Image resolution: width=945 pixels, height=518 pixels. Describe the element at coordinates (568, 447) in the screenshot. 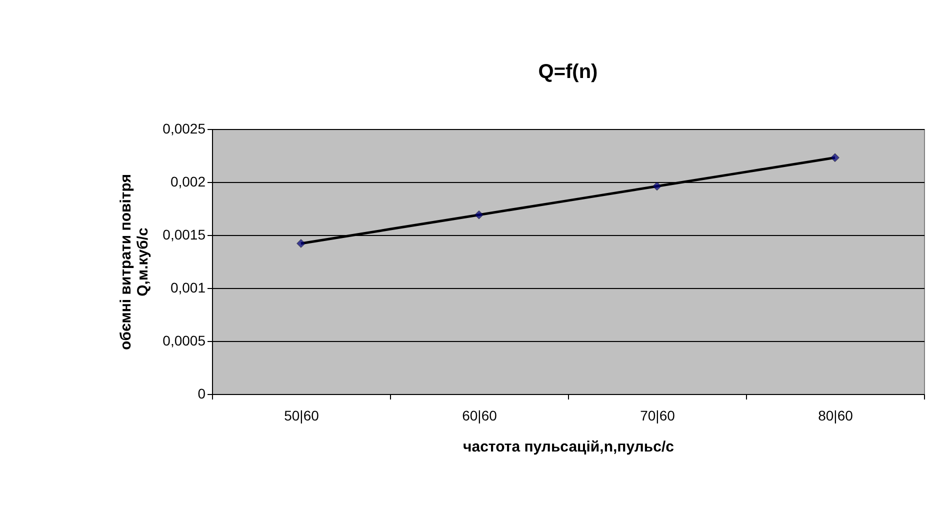

I see `x-axis-title: частота пульсацій,n,пульс/с` at that location.